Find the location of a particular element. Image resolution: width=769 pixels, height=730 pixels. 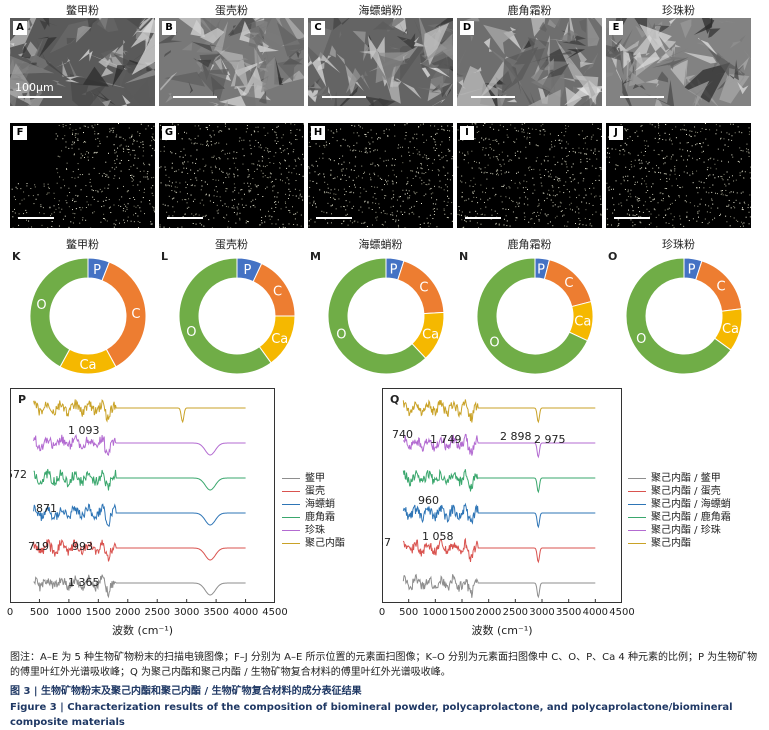

sem-column-title: 珍珠粉 is located at coordinates (678, 10).